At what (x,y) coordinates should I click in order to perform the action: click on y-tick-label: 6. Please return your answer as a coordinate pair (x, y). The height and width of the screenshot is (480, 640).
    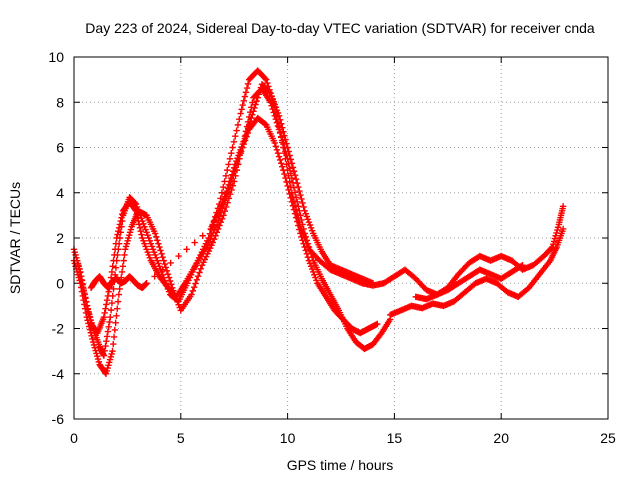
    Looking at the image, I should click on (60, 148).